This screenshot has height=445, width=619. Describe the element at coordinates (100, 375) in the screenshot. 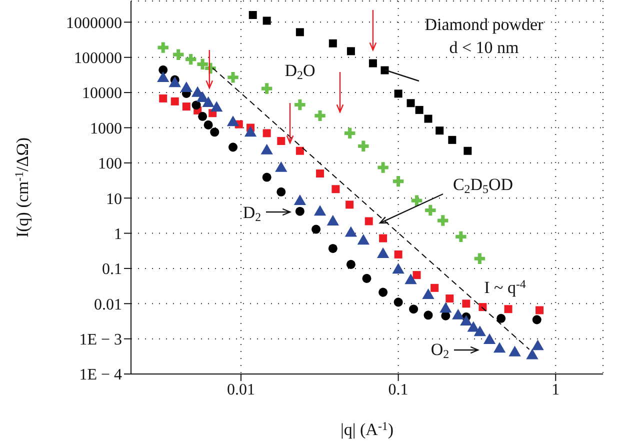

I see `y-tick-label: 1E − 4` at that location.